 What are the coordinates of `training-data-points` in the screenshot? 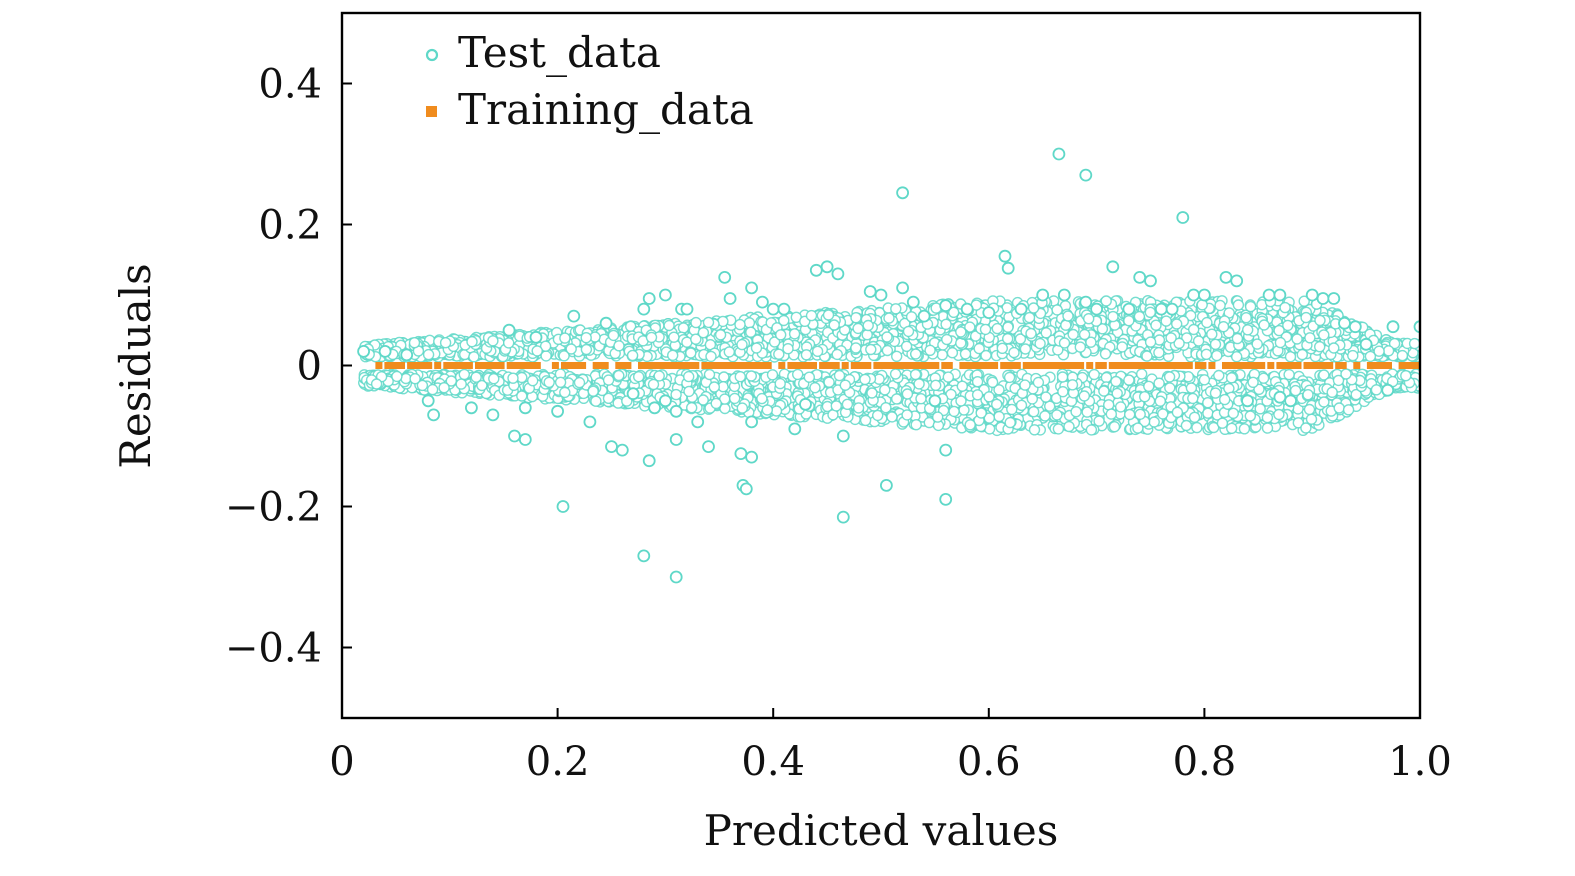 It's located at (897, 365).